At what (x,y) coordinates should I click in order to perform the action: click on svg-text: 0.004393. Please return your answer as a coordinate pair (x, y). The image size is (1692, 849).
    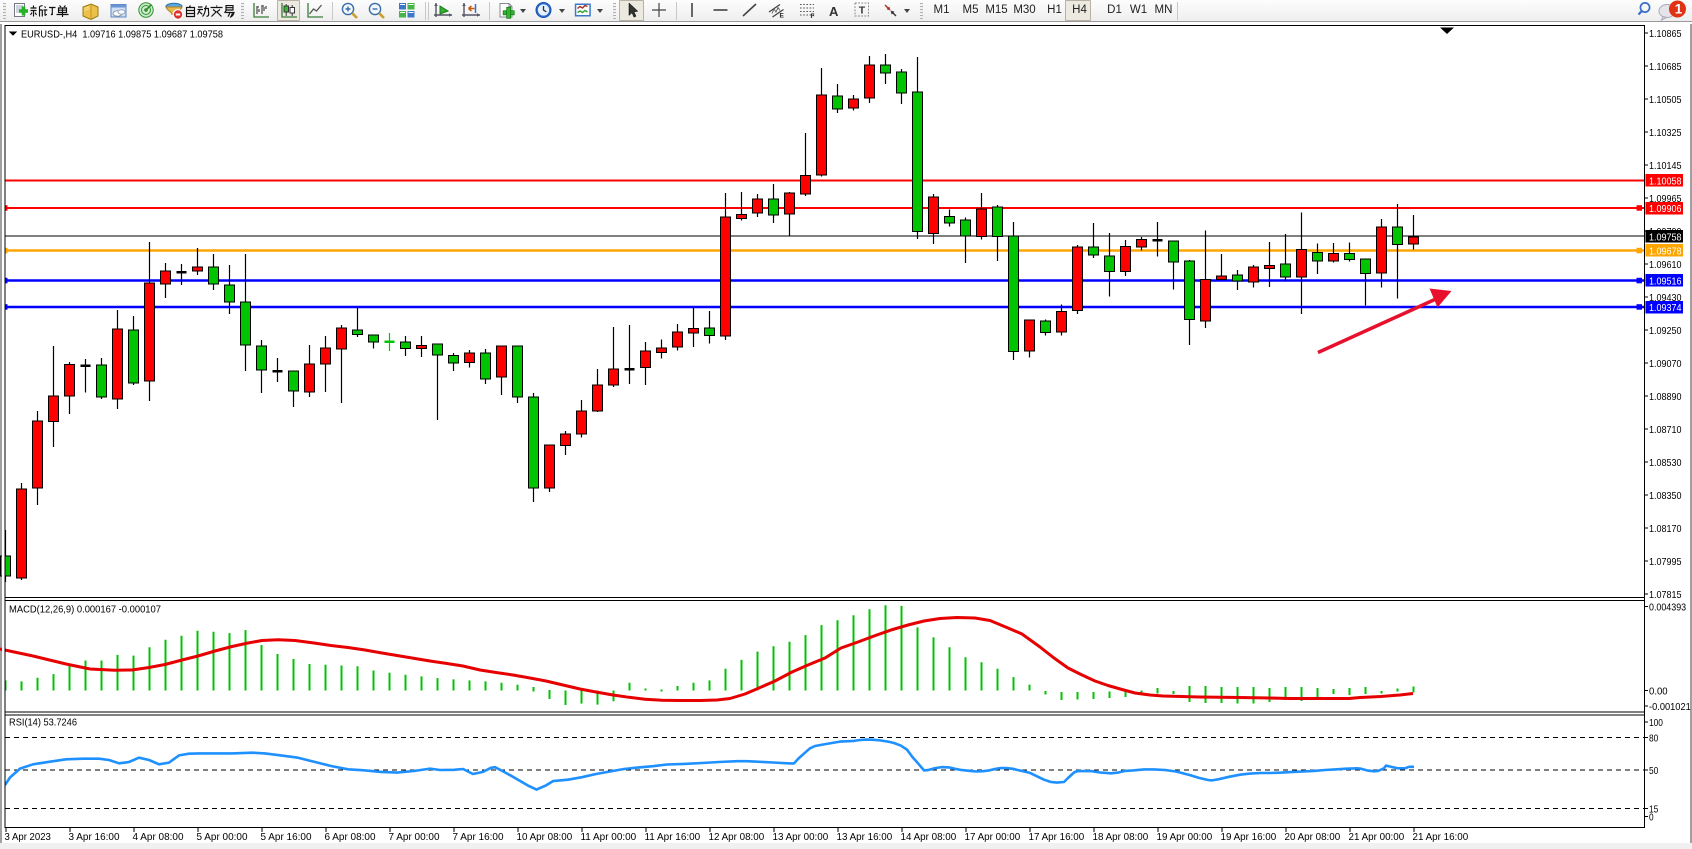
    Looking at the image, I should click on (1667, 608).